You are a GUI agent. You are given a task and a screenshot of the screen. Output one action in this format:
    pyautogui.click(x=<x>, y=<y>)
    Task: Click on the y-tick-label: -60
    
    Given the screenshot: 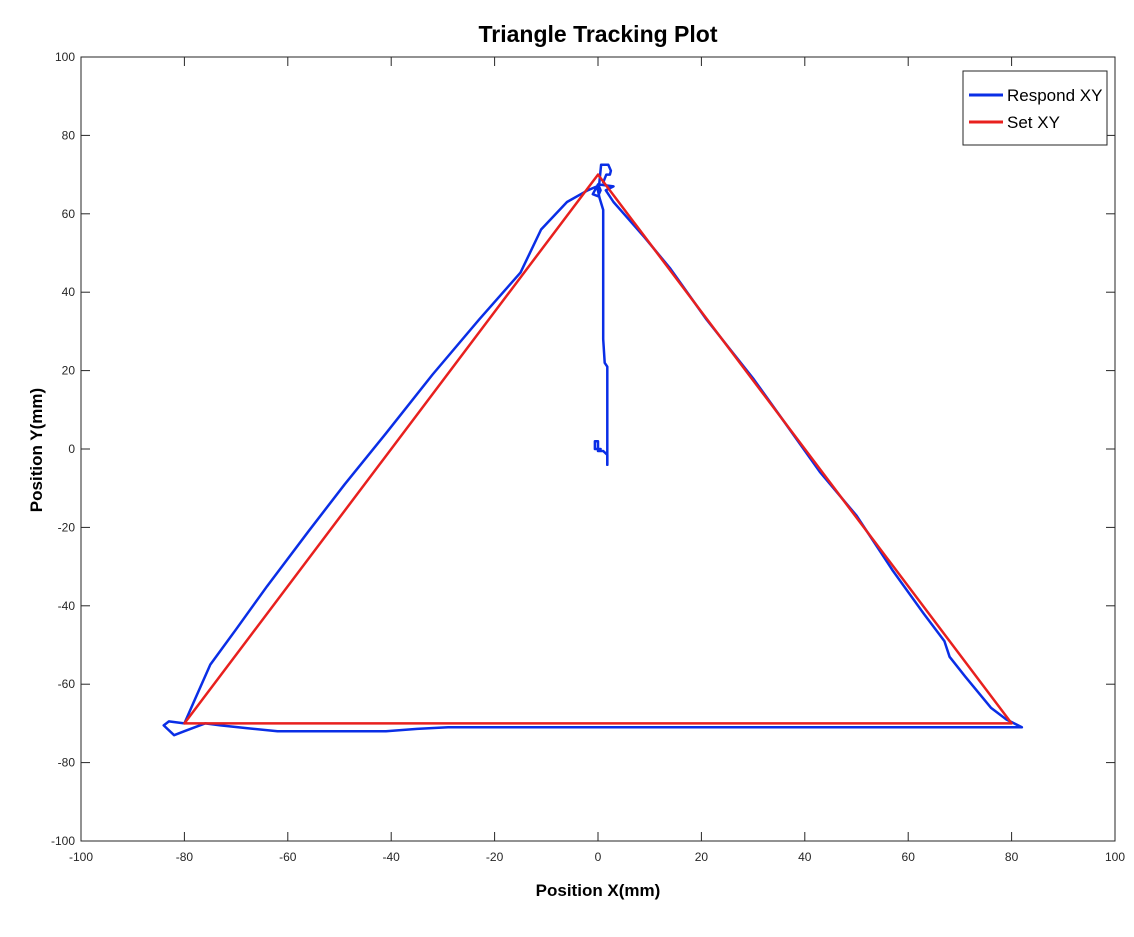 What is the action you would take?
    pyautogui.click(x=67, y=684)
    